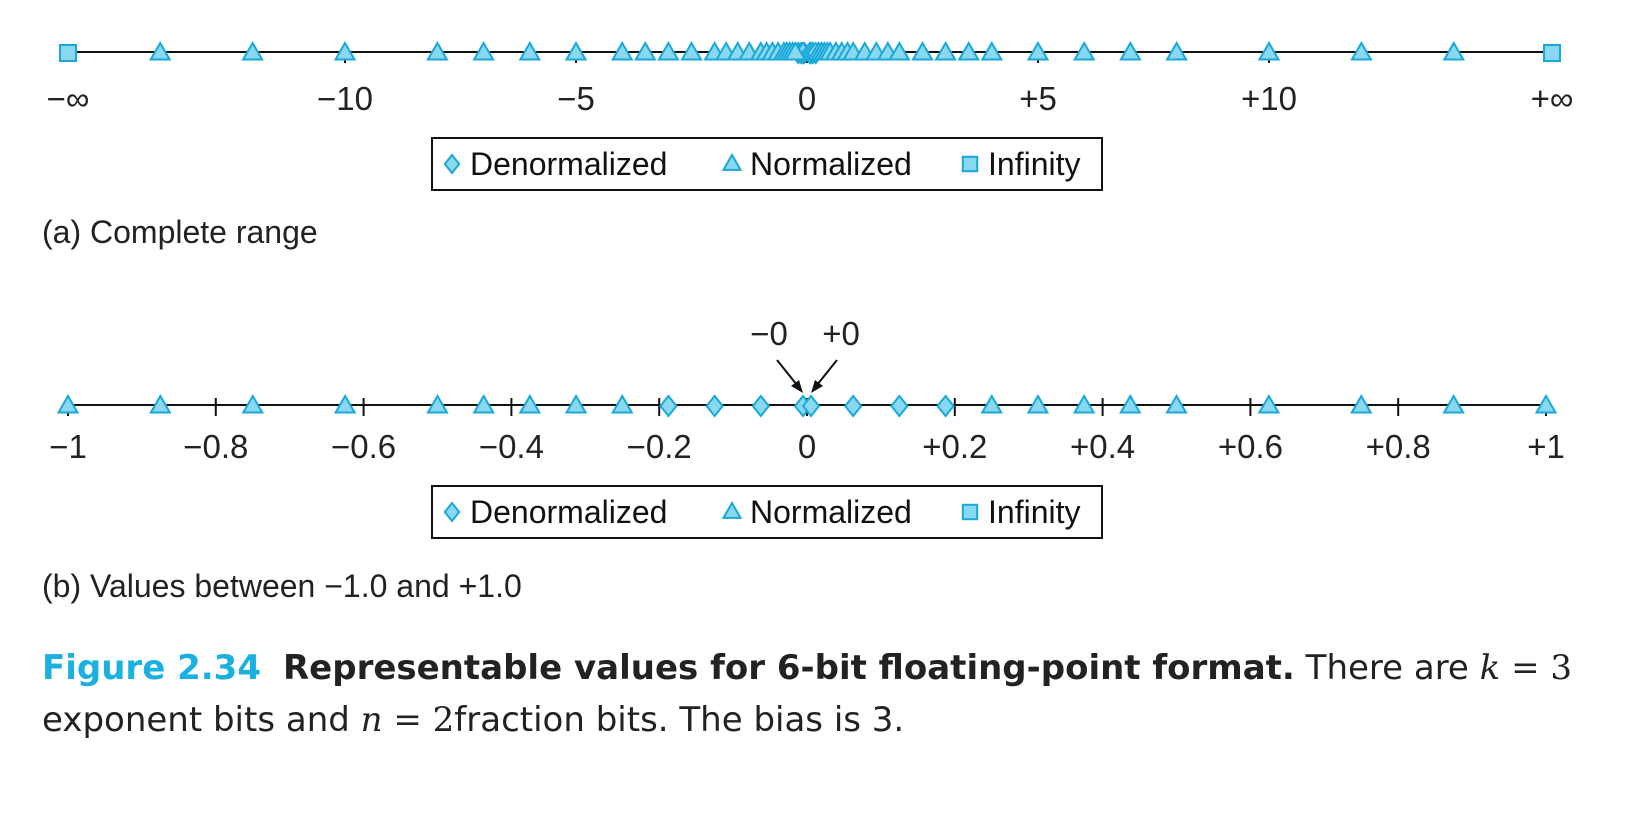  What do you see at coordinates (215, 446) in the screenshot?
I see `tick-label: −0.8` at bounding box center [215, 446].